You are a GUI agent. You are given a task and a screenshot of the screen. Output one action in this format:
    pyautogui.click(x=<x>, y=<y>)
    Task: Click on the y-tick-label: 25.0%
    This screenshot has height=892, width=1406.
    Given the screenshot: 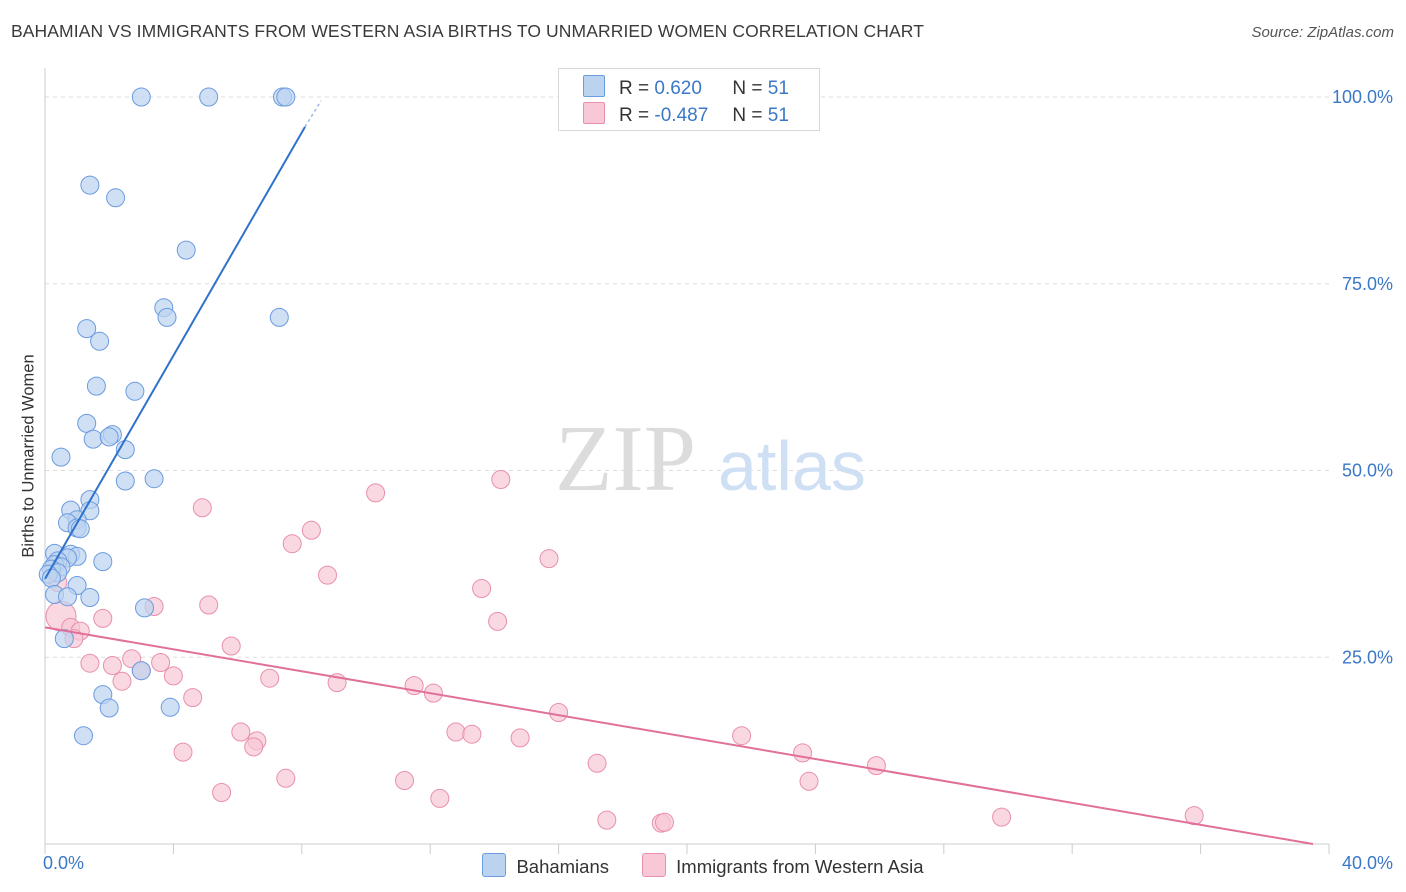 What is the action you would take?
    pyautogui.click(x=1367, y=657)
    